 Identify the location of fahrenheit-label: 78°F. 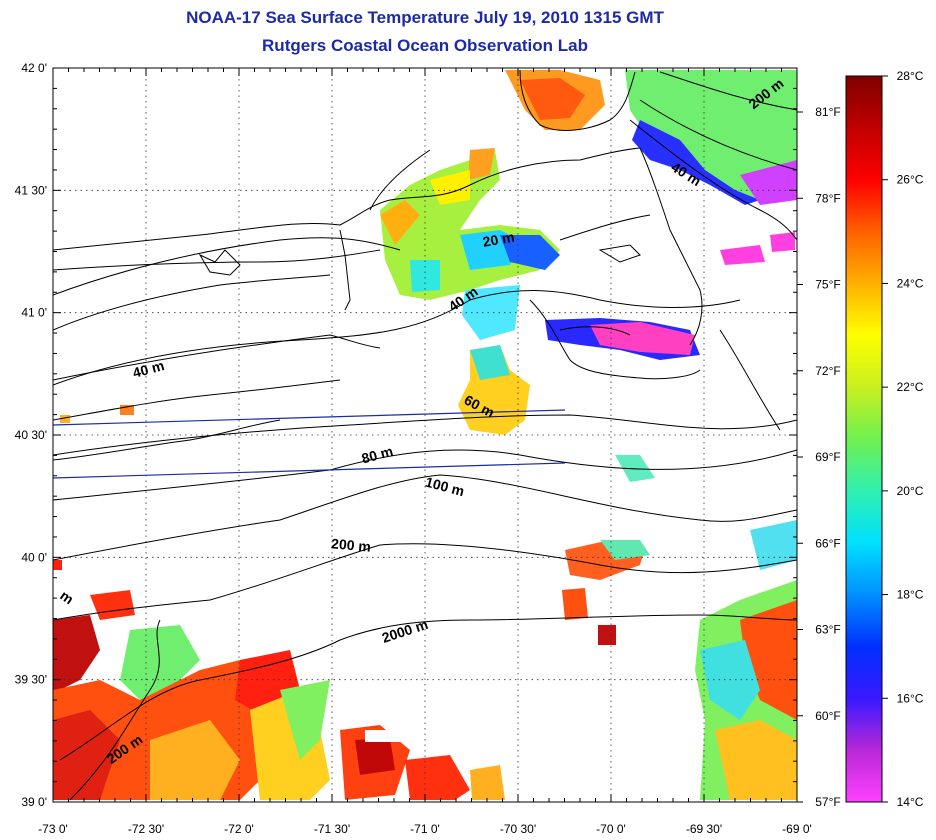
(827, 198).